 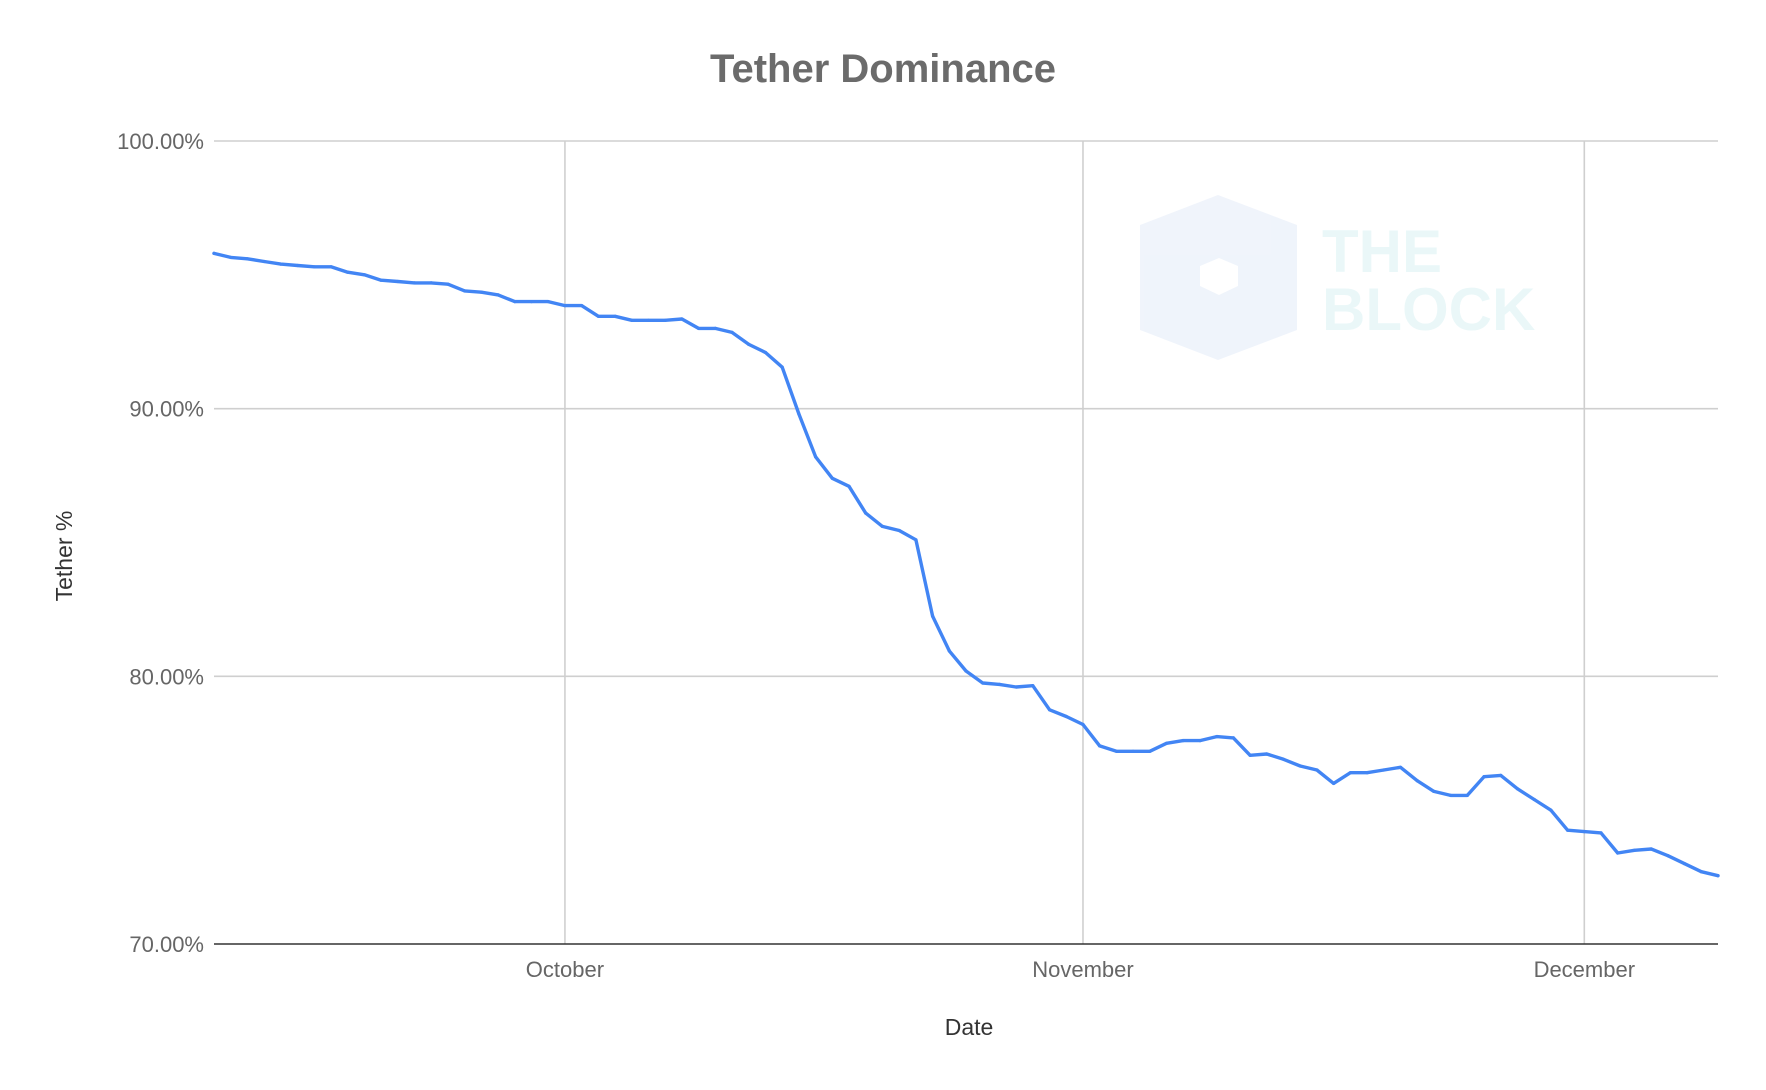 I want to click on watermark-text-line2: BLOCK, so click(x=1428, y=309).